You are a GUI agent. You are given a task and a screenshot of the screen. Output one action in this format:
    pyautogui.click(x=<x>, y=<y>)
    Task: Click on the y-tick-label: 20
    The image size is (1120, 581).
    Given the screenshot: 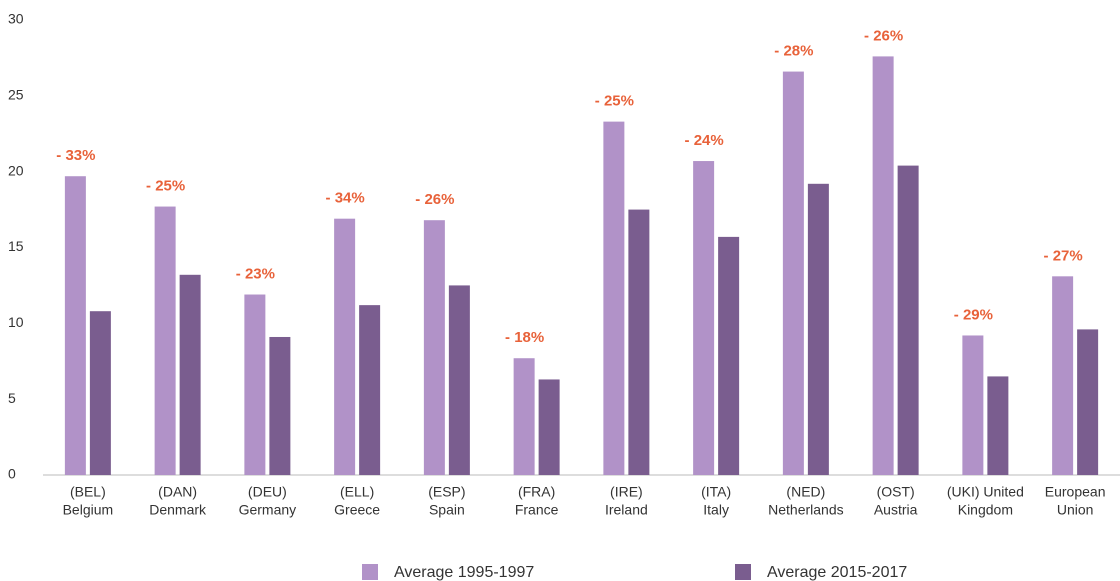 What is the action you would take?
    pyautogui.click(x=16, y=170)
    